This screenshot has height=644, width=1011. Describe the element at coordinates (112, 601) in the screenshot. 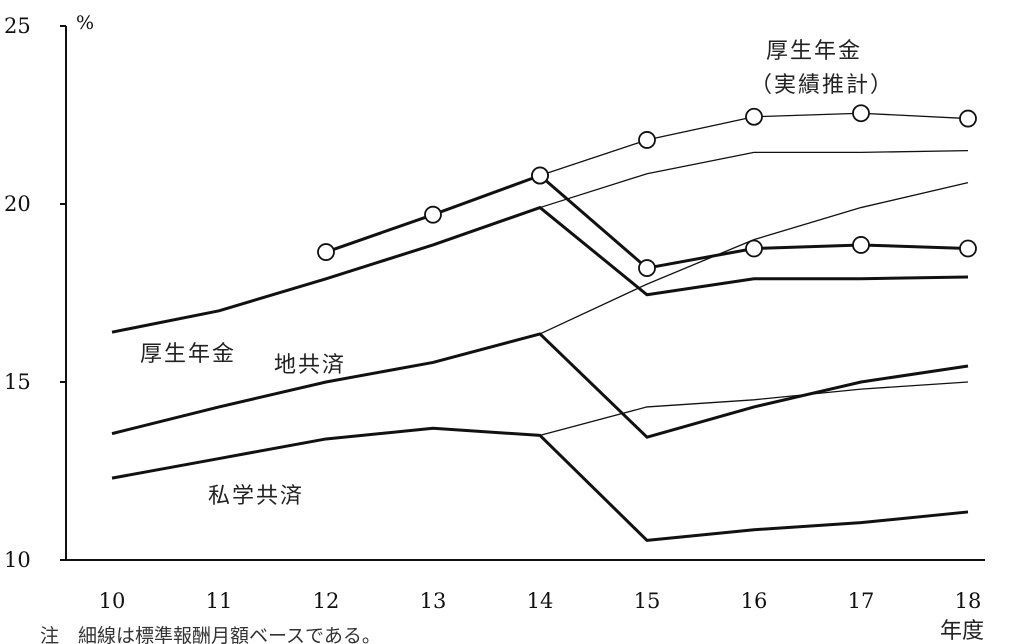

I see `x-tick-label: 10` at that location.